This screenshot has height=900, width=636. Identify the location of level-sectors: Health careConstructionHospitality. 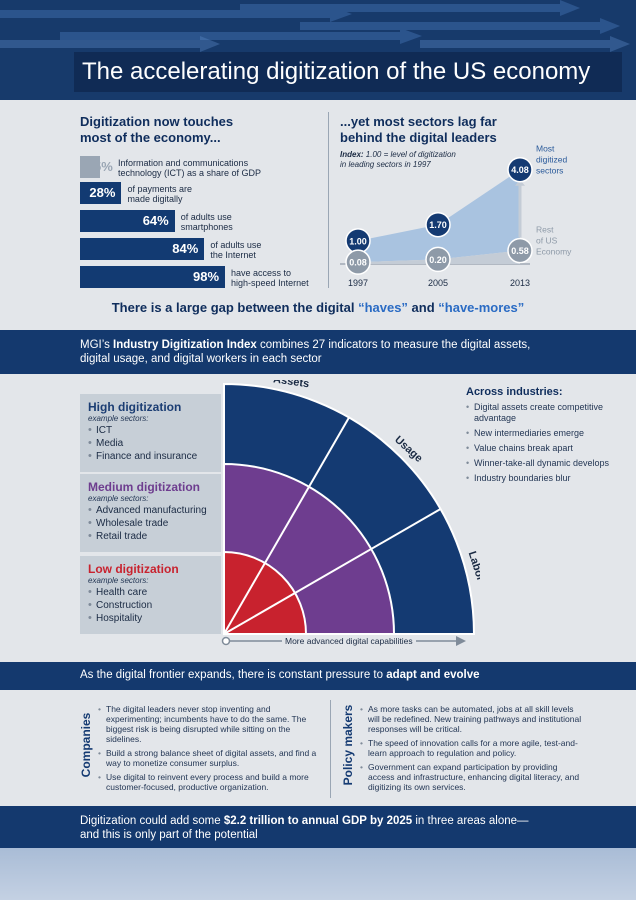
(150, 605).